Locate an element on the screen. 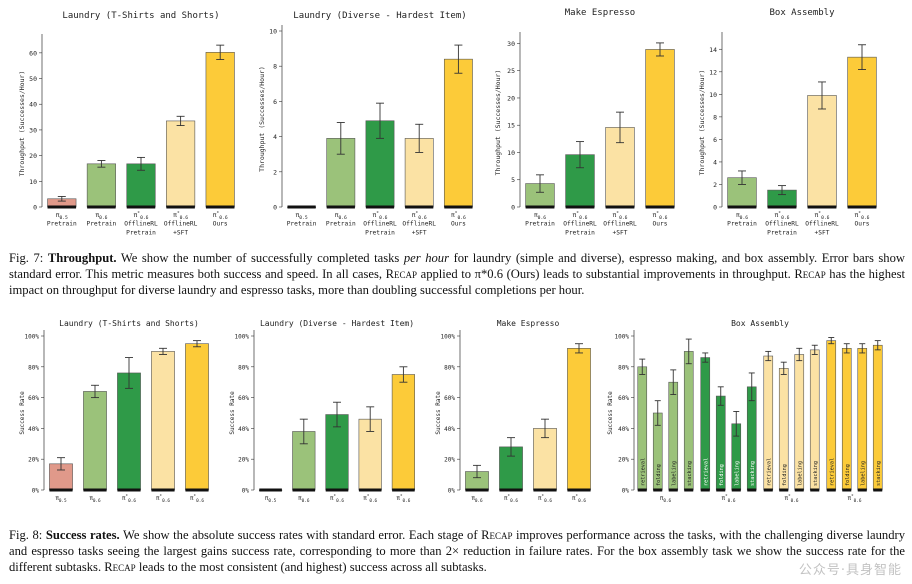 This screenshot has height=584, width=912. y-tick-label: 6 is located at coordinates (715, 140).